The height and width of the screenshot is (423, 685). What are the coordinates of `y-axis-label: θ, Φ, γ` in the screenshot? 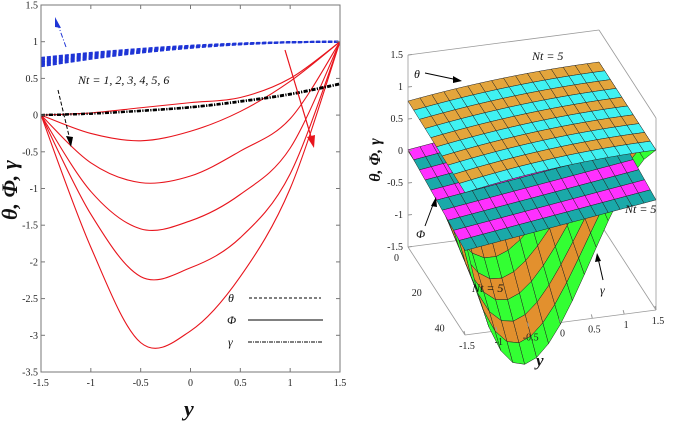 It's located at (11, 189).